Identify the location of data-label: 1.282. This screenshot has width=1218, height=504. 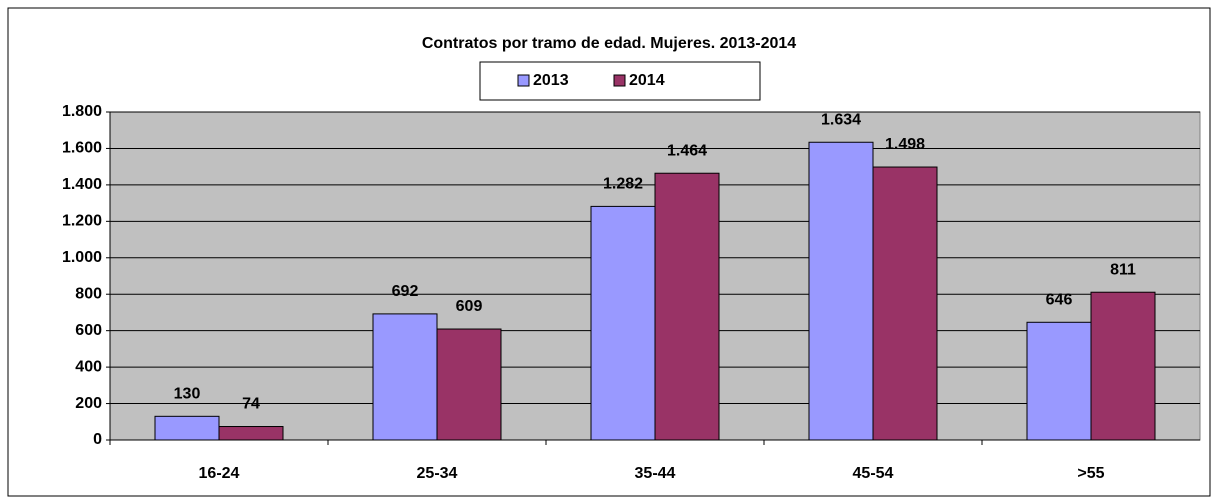
(623, 184).